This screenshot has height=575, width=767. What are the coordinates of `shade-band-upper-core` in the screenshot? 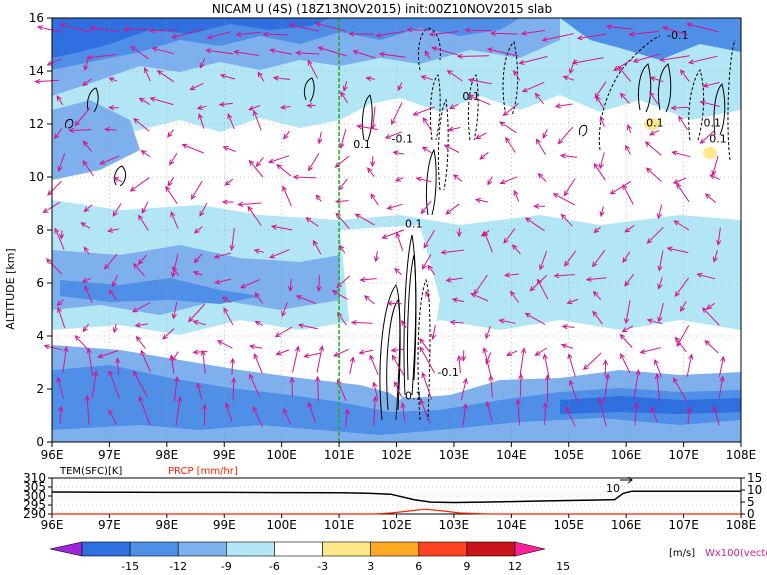 It's located at (191, 38).